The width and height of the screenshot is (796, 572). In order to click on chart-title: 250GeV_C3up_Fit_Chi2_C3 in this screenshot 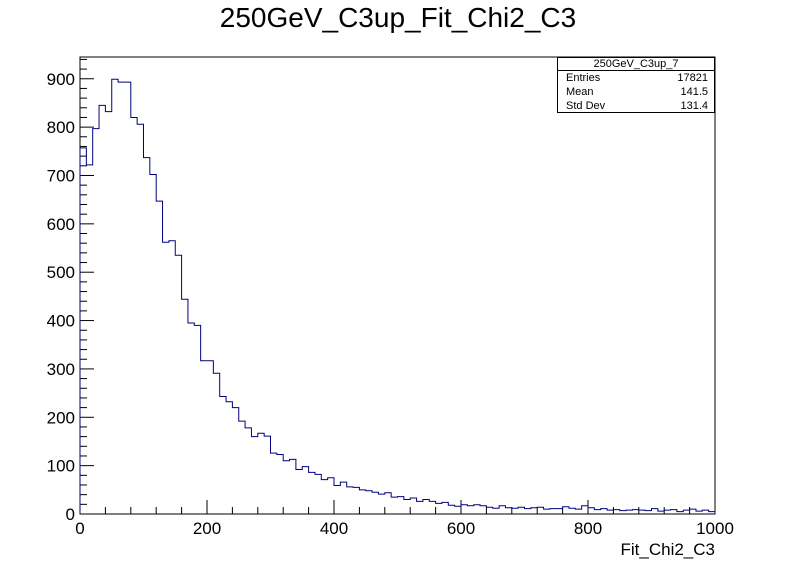, I will do `click(398, 17)`.